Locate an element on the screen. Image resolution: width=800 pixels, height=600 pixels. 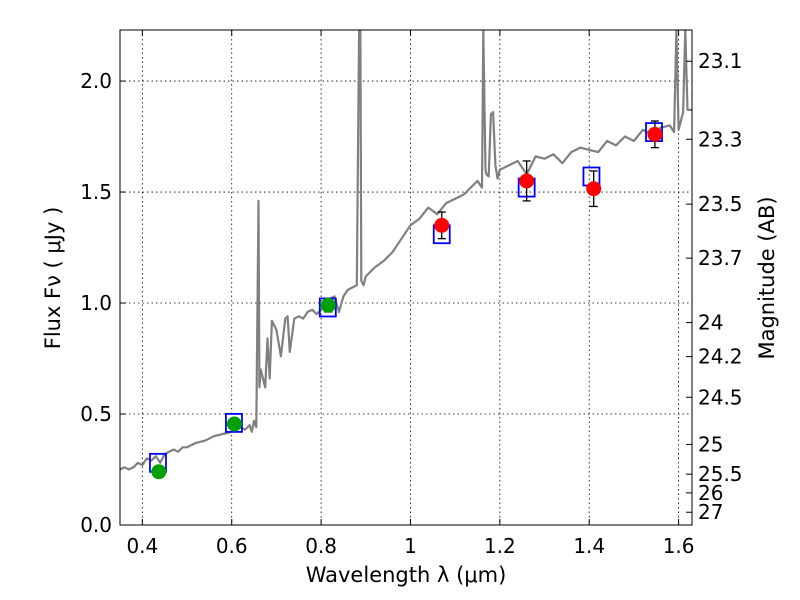
y2-tick-label: 23.5 is located at coordinates (720, 204).